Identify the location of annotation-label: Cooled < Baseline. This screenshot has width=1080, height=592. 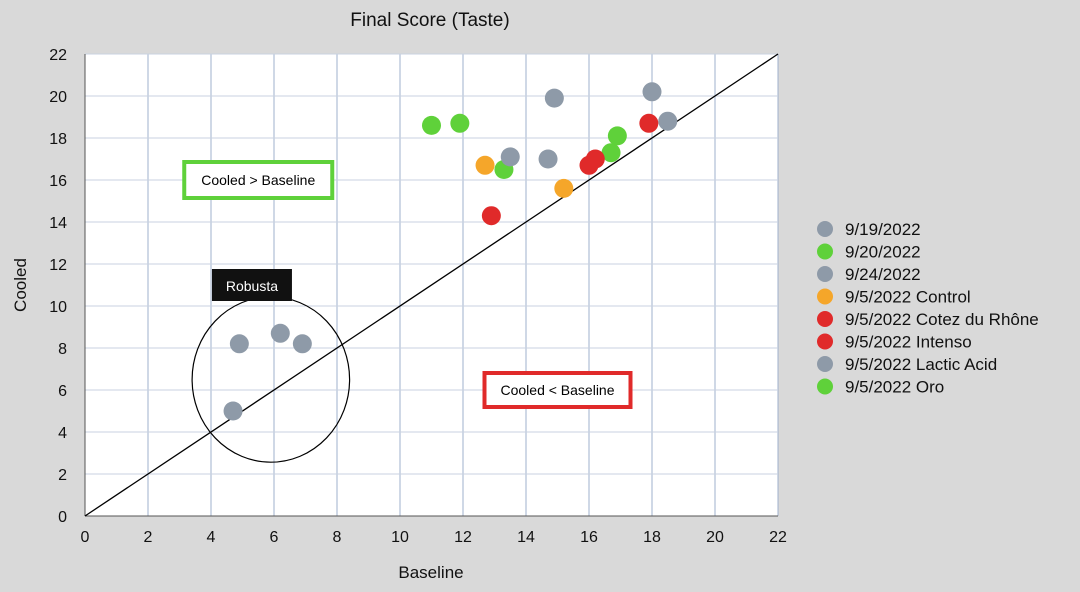
(557, 390).